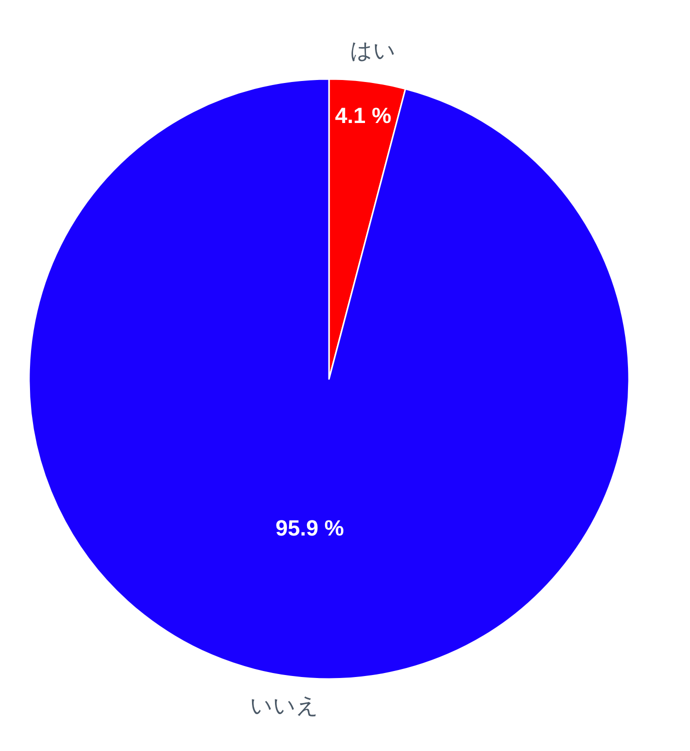 The height and width of the screenshot is (751, 690). Describe the element at coordinates (309, 527) in the screenshot. I see `data-label: 95.9 %` at that location.